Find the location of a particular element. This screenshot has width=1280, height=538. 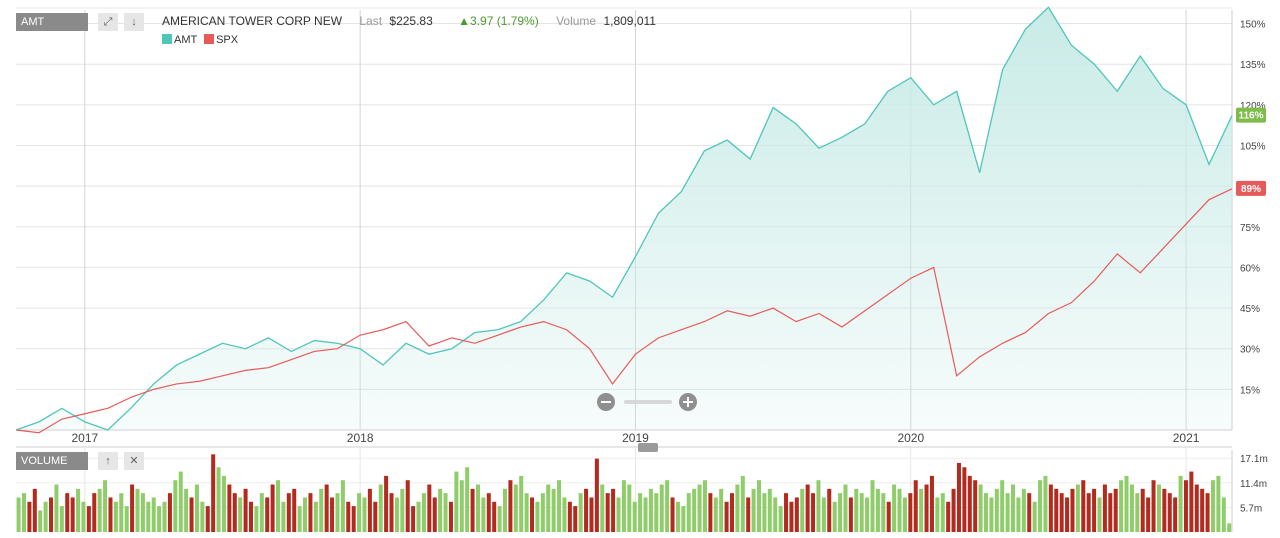

panel-drag-handle is located at coordinates (648, 447).